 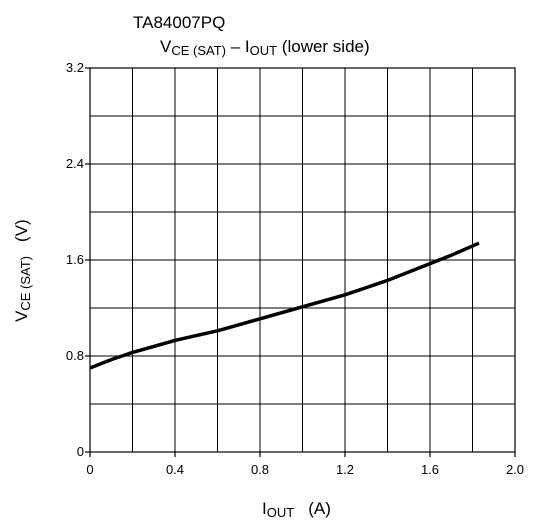 What do you see at coordinates (89, 469) in the screenshot?
I see `x-tick-label: 0` at bounding box center [89, 469].